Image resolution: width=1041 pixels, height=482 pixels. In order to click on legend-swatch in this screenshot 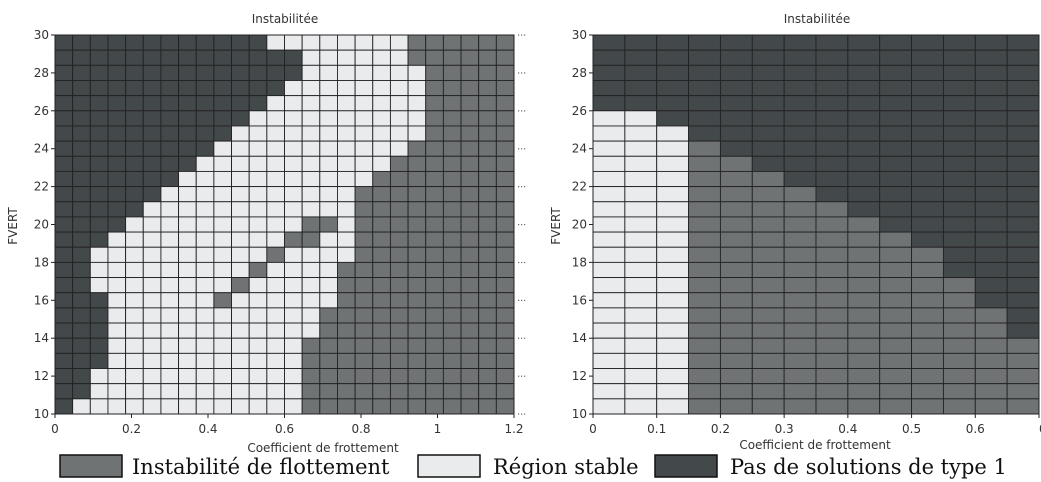, I will do `click(91, 466)`.